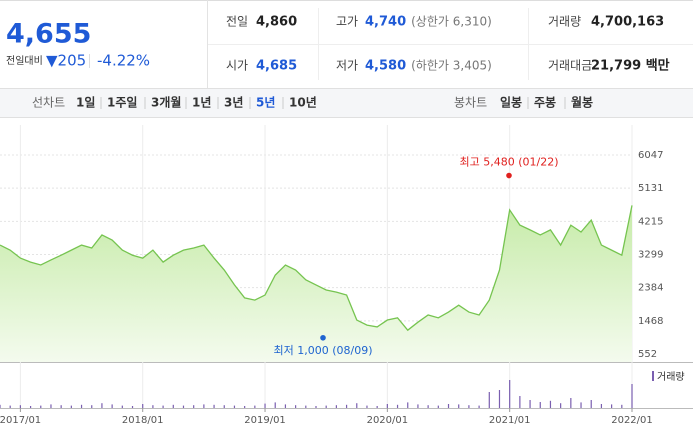 The width and height of the screenshot is (693, 437). Describe the element at coordinates (166, 102) in the screenshot. I see `period-button: 3개월` at that location.